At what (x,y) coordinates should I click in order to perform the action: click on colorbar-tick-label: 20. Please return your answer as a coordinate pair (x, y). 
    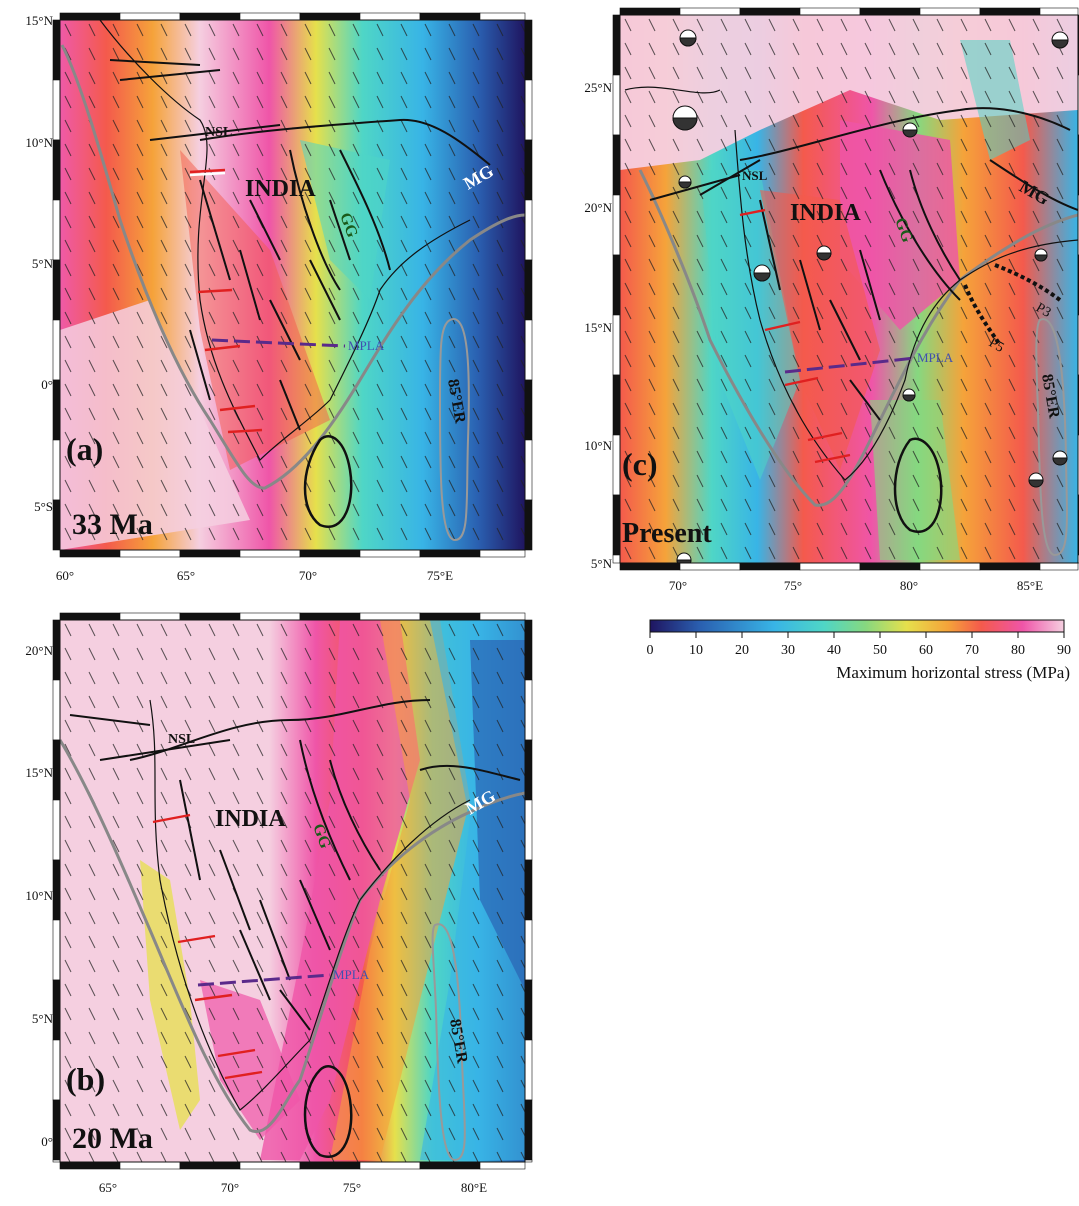
    Looking at the image, I should click on (742, 650).